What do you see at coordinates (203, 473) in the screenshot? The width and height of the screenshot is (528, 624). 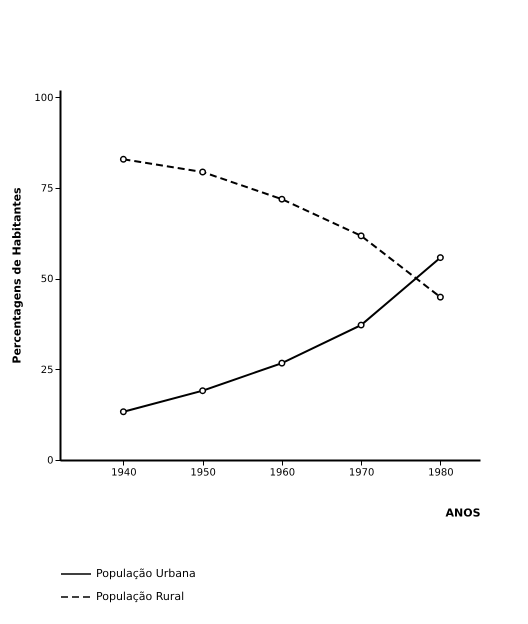 I see `x-tick-label: 1950` at bounding box center [203, 473].